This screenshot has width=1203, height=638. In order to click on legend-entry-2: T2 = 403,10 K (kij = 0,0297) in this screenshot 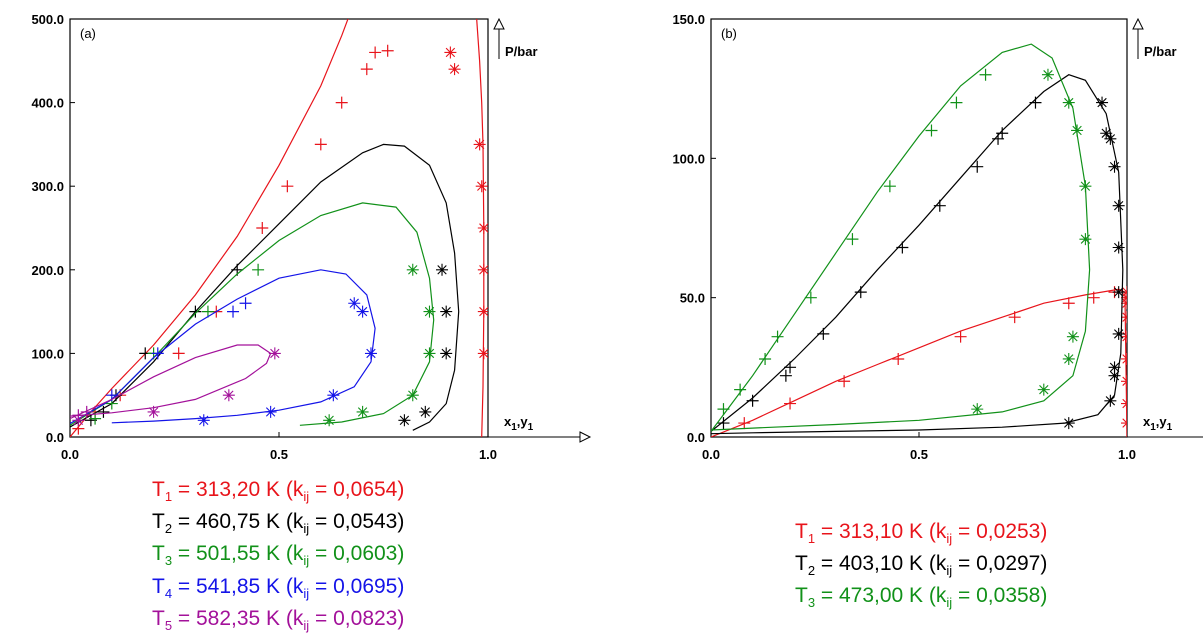, I will do `click(921, 565)`.